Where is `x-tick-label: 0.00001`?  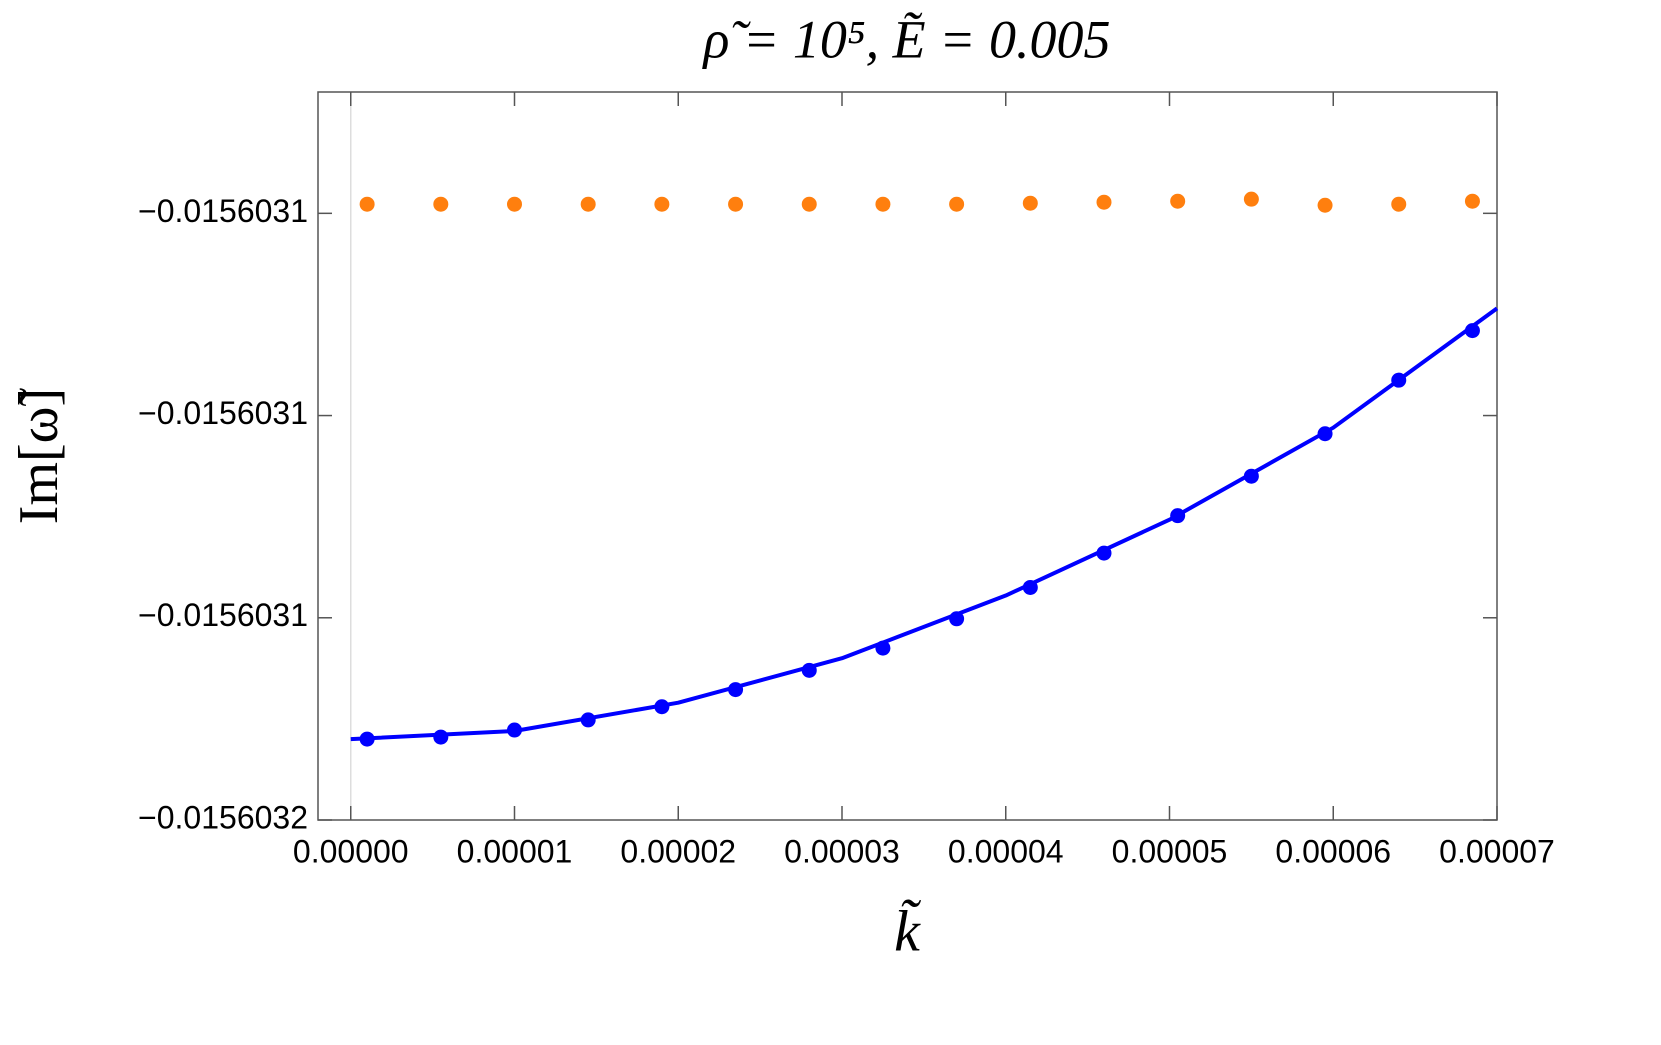
x-tick-label: 0.00001 is located at coordinates (515, 851).